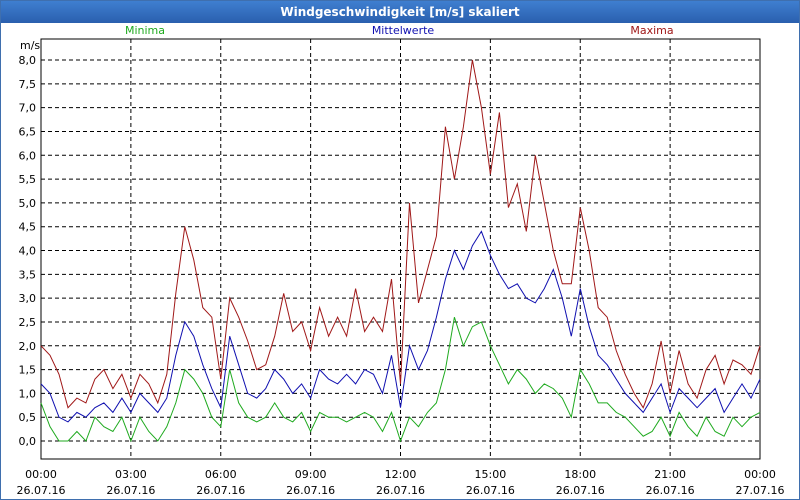 This screenshot has width=800, height=500. What do you see at coordinates (311, 474) in the screenshot?
I see `x-tick-time: 09:00` at bounding box center [311, 474].